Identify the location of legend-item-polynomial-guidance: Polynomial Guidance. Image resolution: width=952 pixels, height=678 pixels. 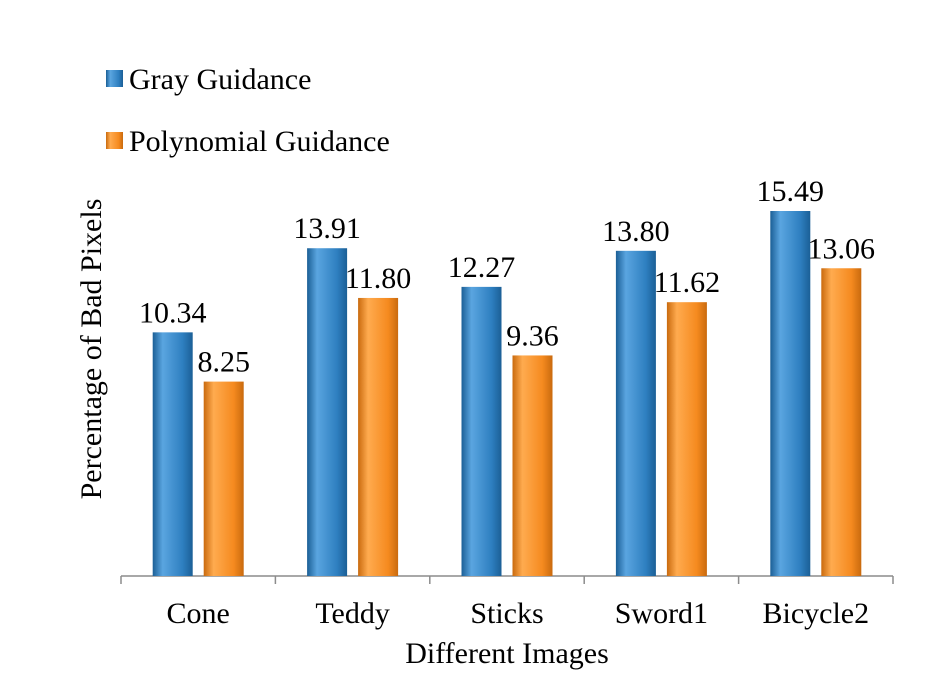
(248, 141).